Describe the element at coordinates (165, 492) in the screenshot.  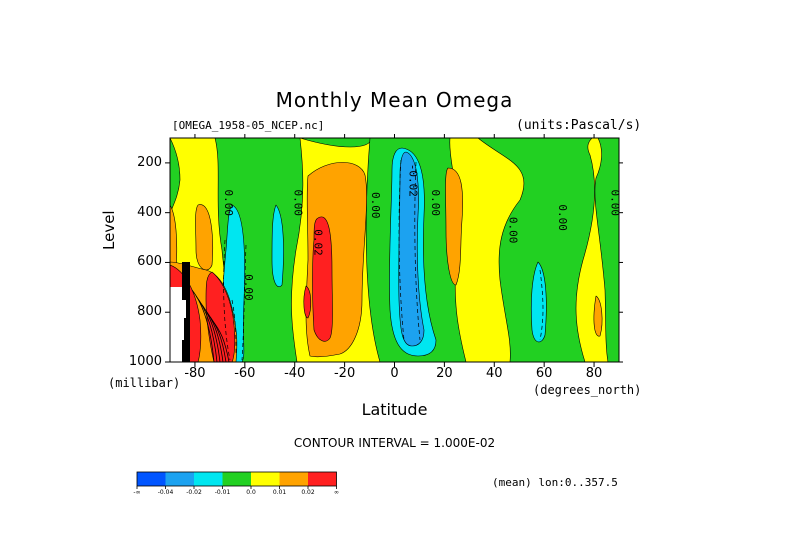
I see `legend-label: -0.04` at that location.